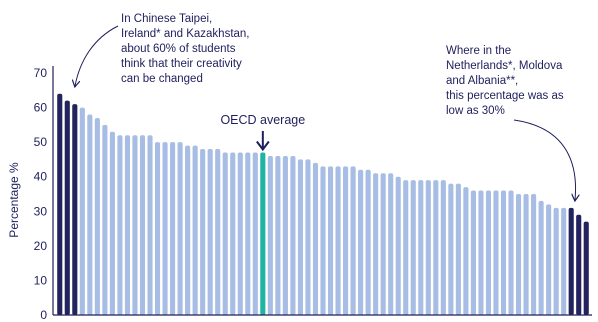 The height and width of the screenshot is (322, 598). I want to click on annotation-low-line-2: Netherlands*, Moldova, so click(504, 66).